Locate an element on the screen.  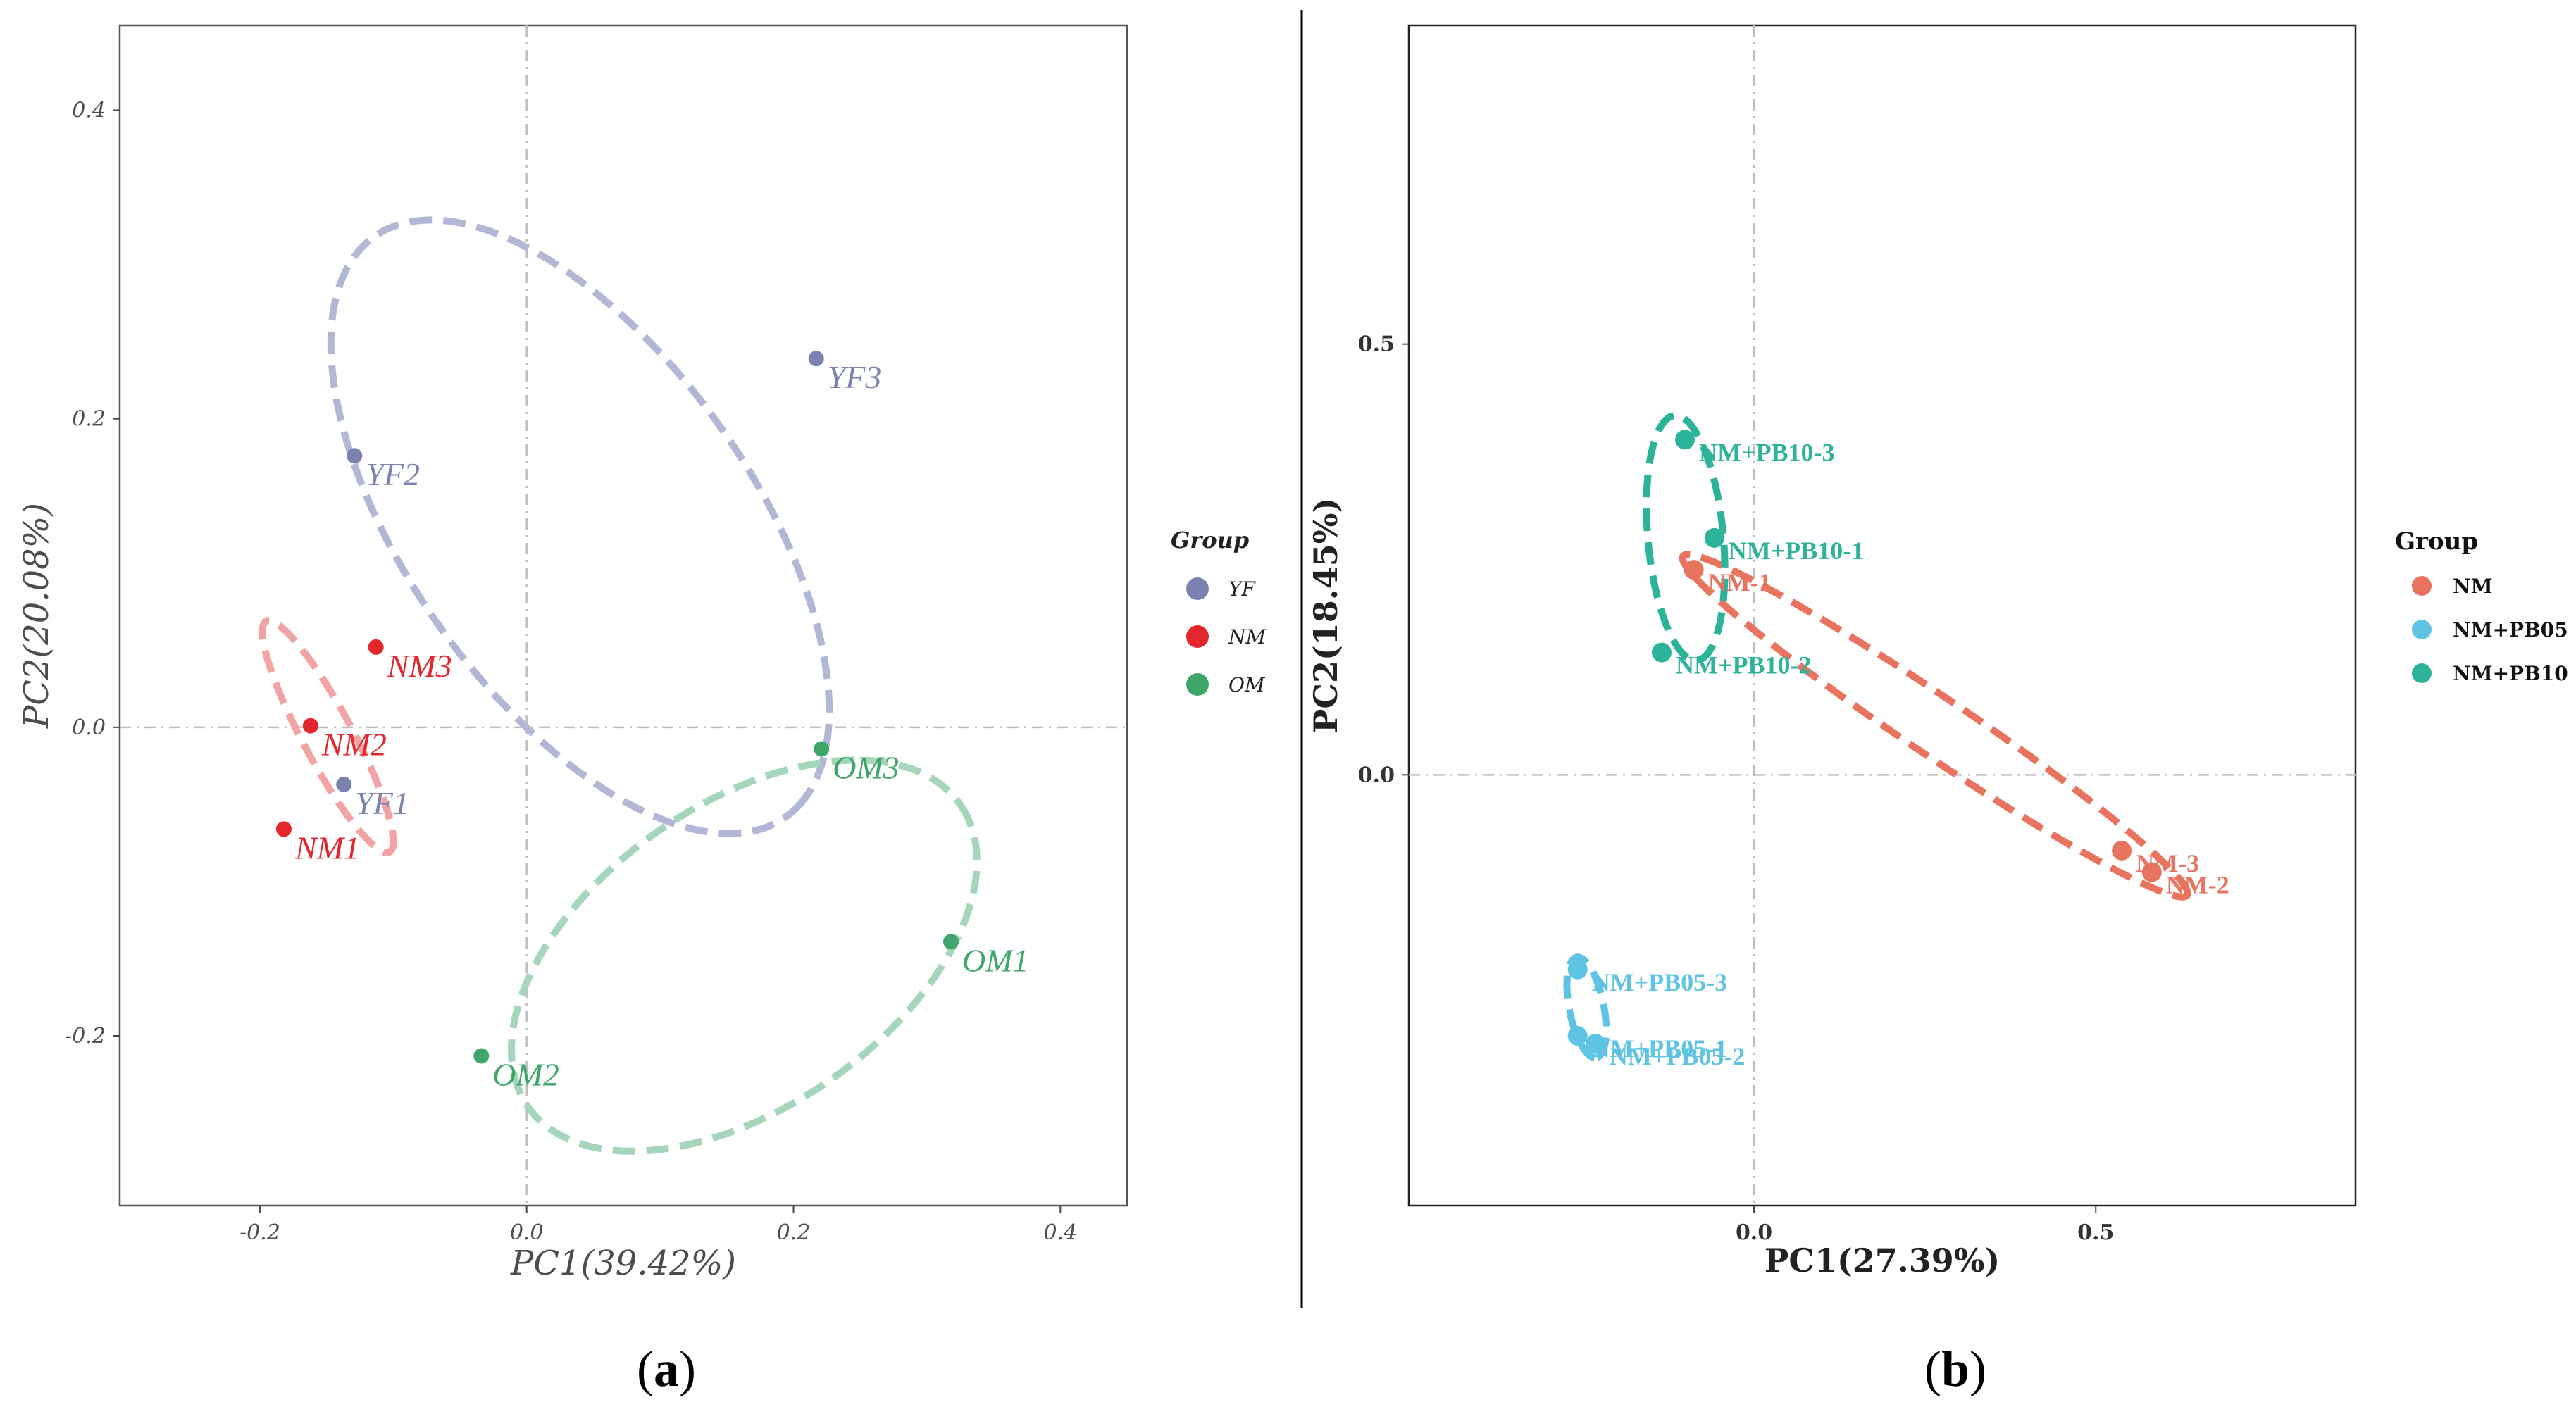
point-label: OM2 is located at coordinates (525, 1074).